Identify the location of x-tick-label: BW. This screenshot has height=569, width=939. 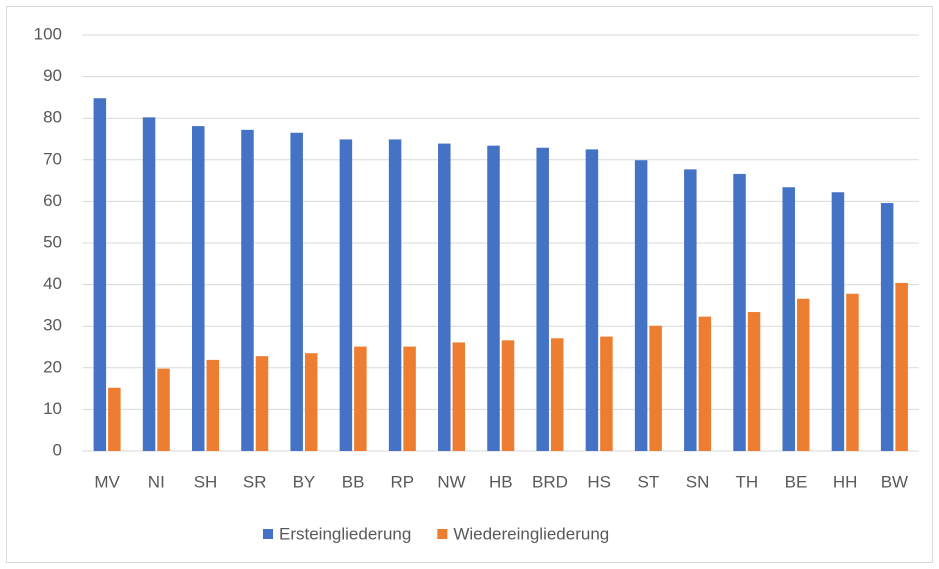
(894, 481).